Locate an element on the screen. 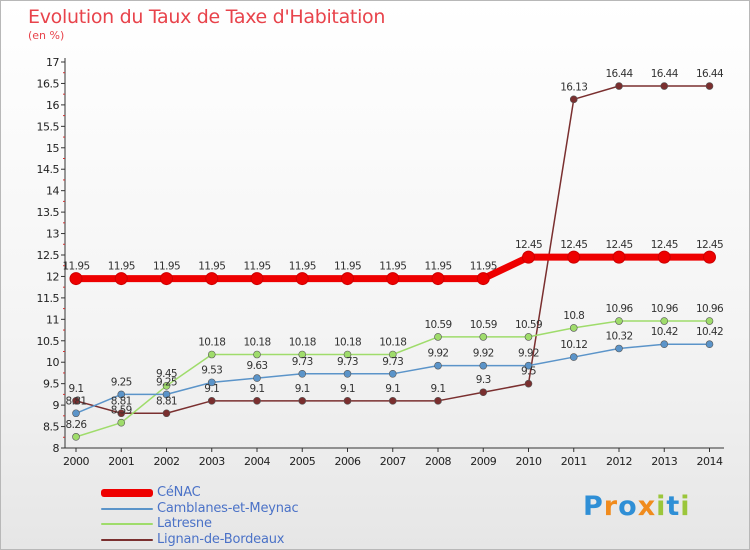 Image resolution: width=750 pixels, height=550 pixels. chart-title: Evolution du Taux de Taxe d'Habitation is located at coordinates (207, 17).